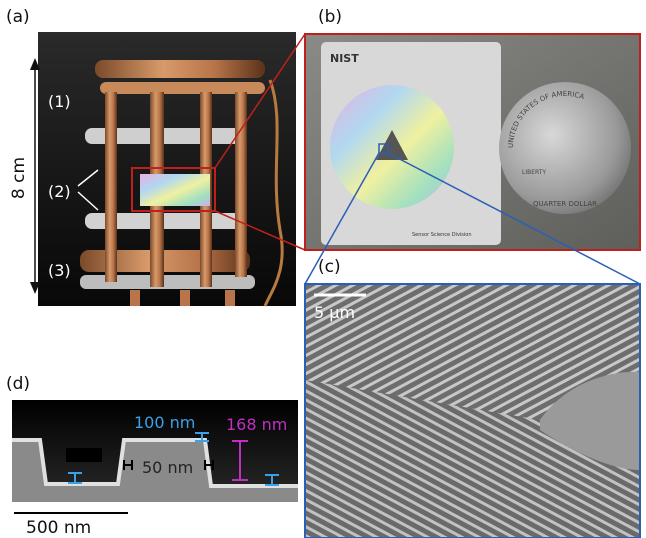 The height and width of the screenshot is (538, 646). What do you see at coordinates (565, 148) in the screenshot?
I see `coin` at bounding box center [565, 148].